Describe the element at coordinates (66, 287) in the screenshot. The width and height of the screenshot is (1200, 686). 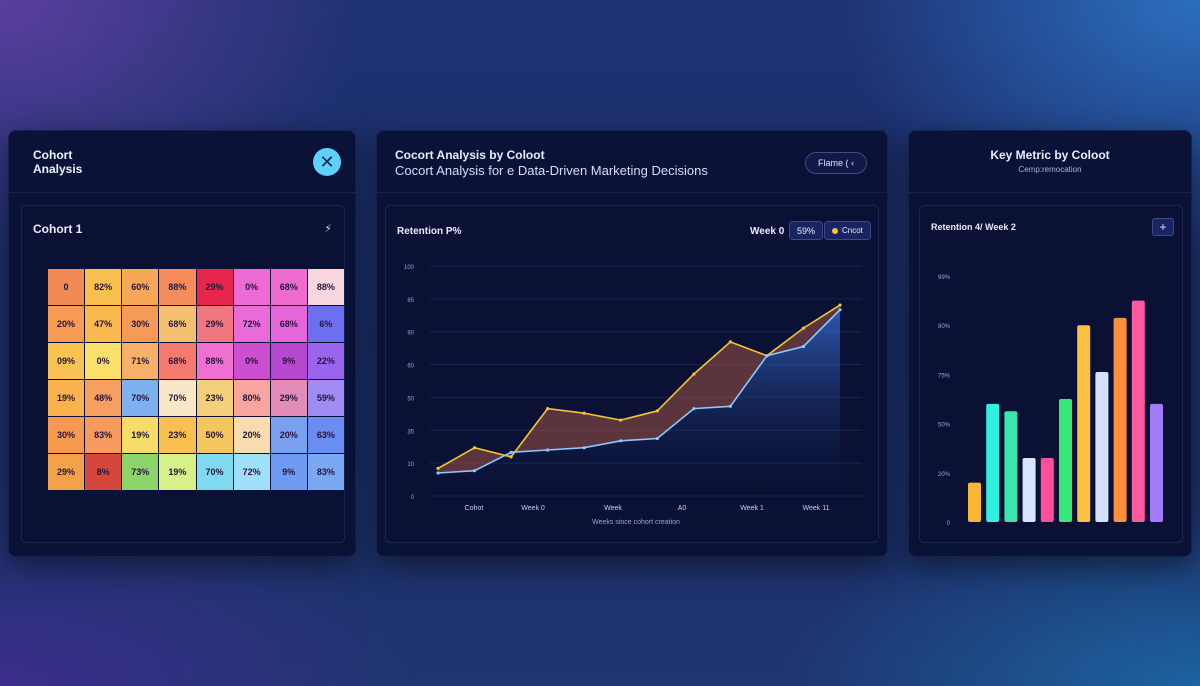
I see `heatmap-cell: 0` at that location.